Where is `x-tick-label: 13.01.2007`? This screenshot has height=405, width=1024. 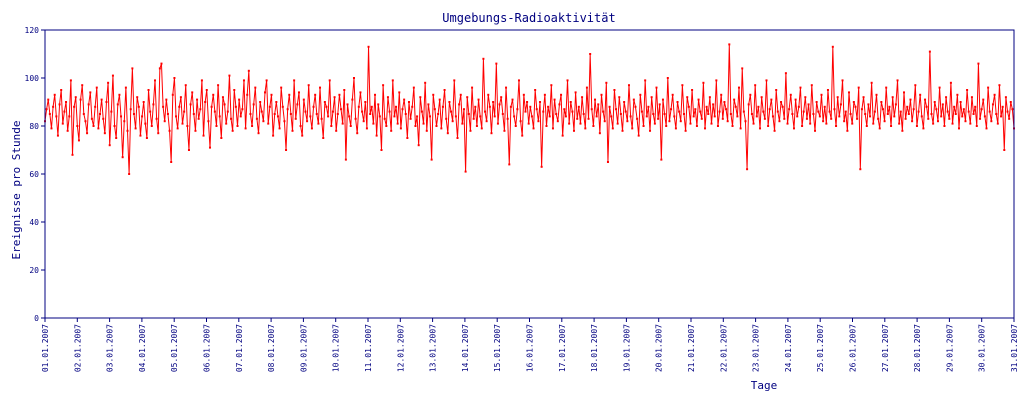 x-tick-label: 13.01.2007 is located at coordinates (433, 348).